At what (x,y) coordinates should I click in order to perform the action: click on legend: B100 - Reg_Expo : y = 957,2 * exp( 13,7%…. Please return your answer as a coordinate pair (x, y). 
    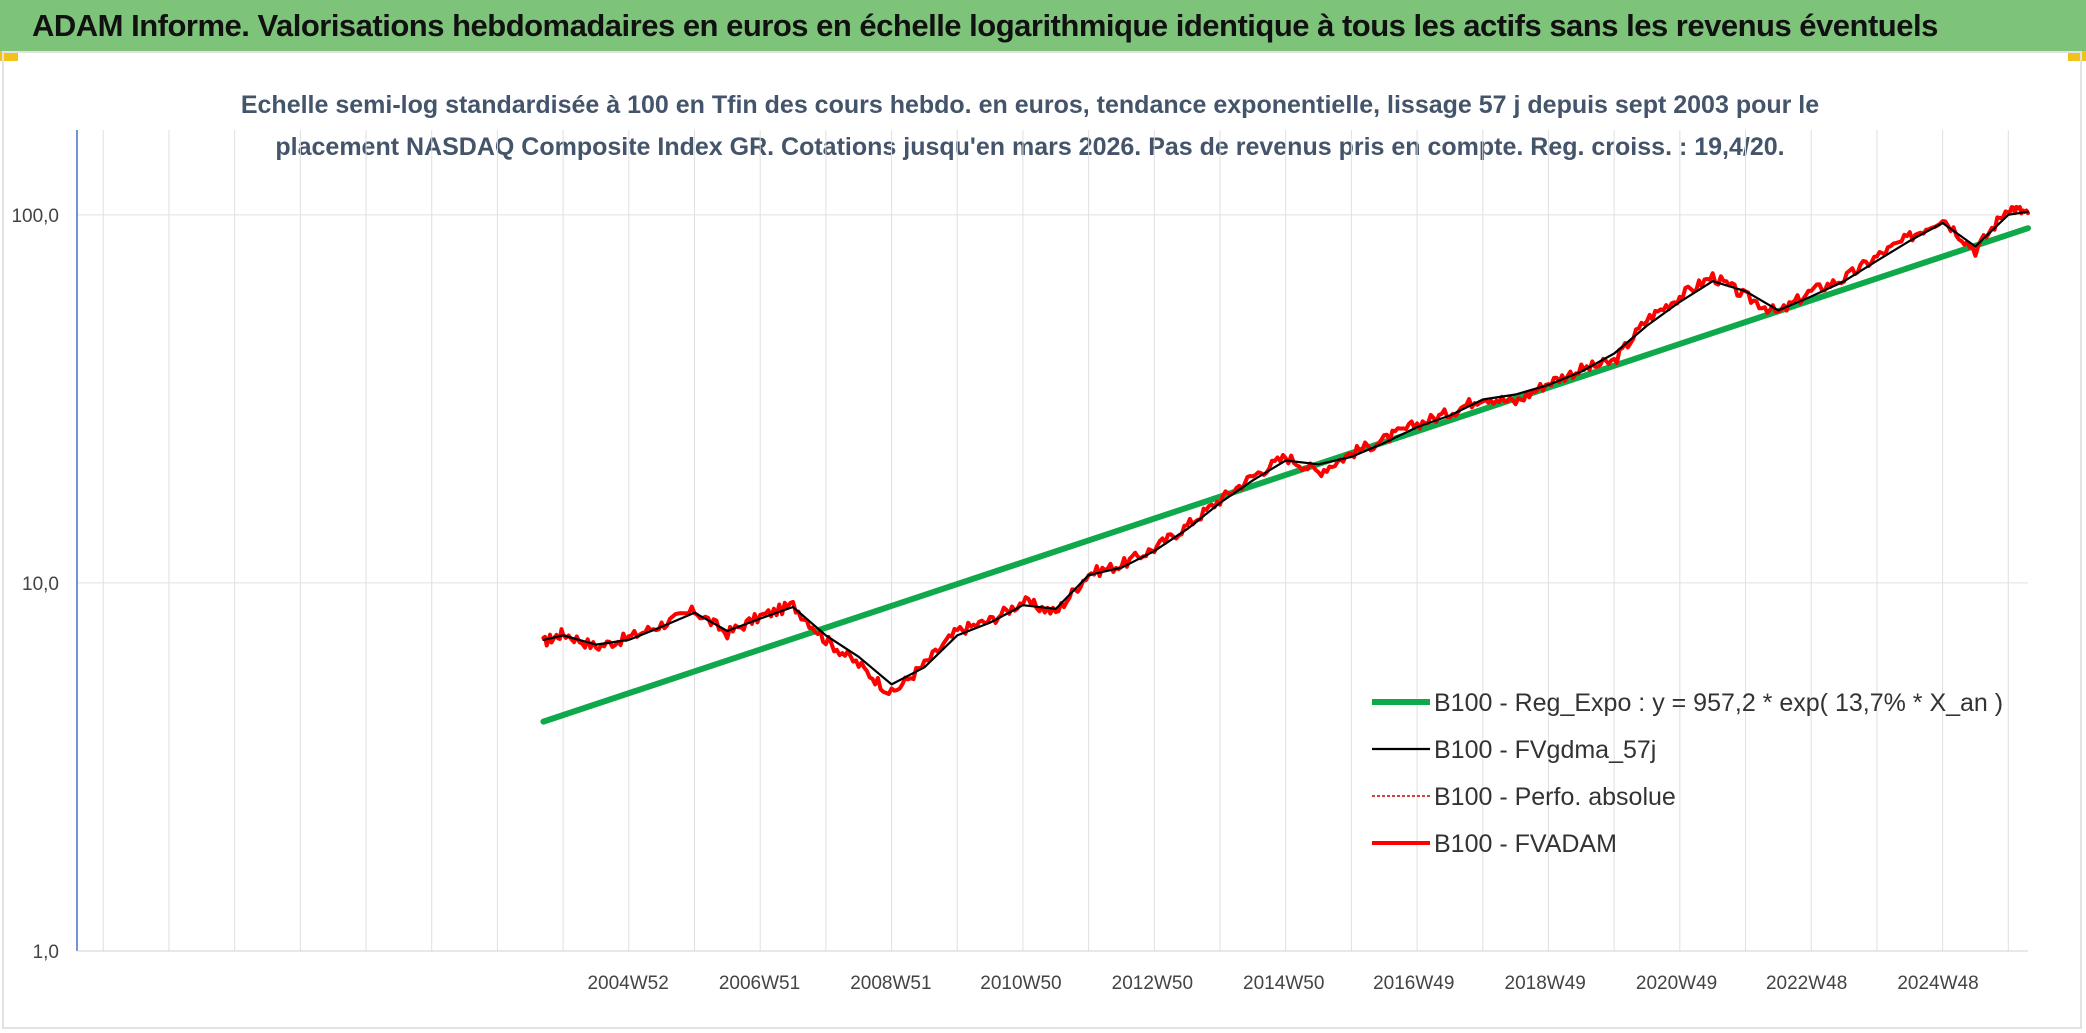
    Looking at the image, I should click on (1687, 773).